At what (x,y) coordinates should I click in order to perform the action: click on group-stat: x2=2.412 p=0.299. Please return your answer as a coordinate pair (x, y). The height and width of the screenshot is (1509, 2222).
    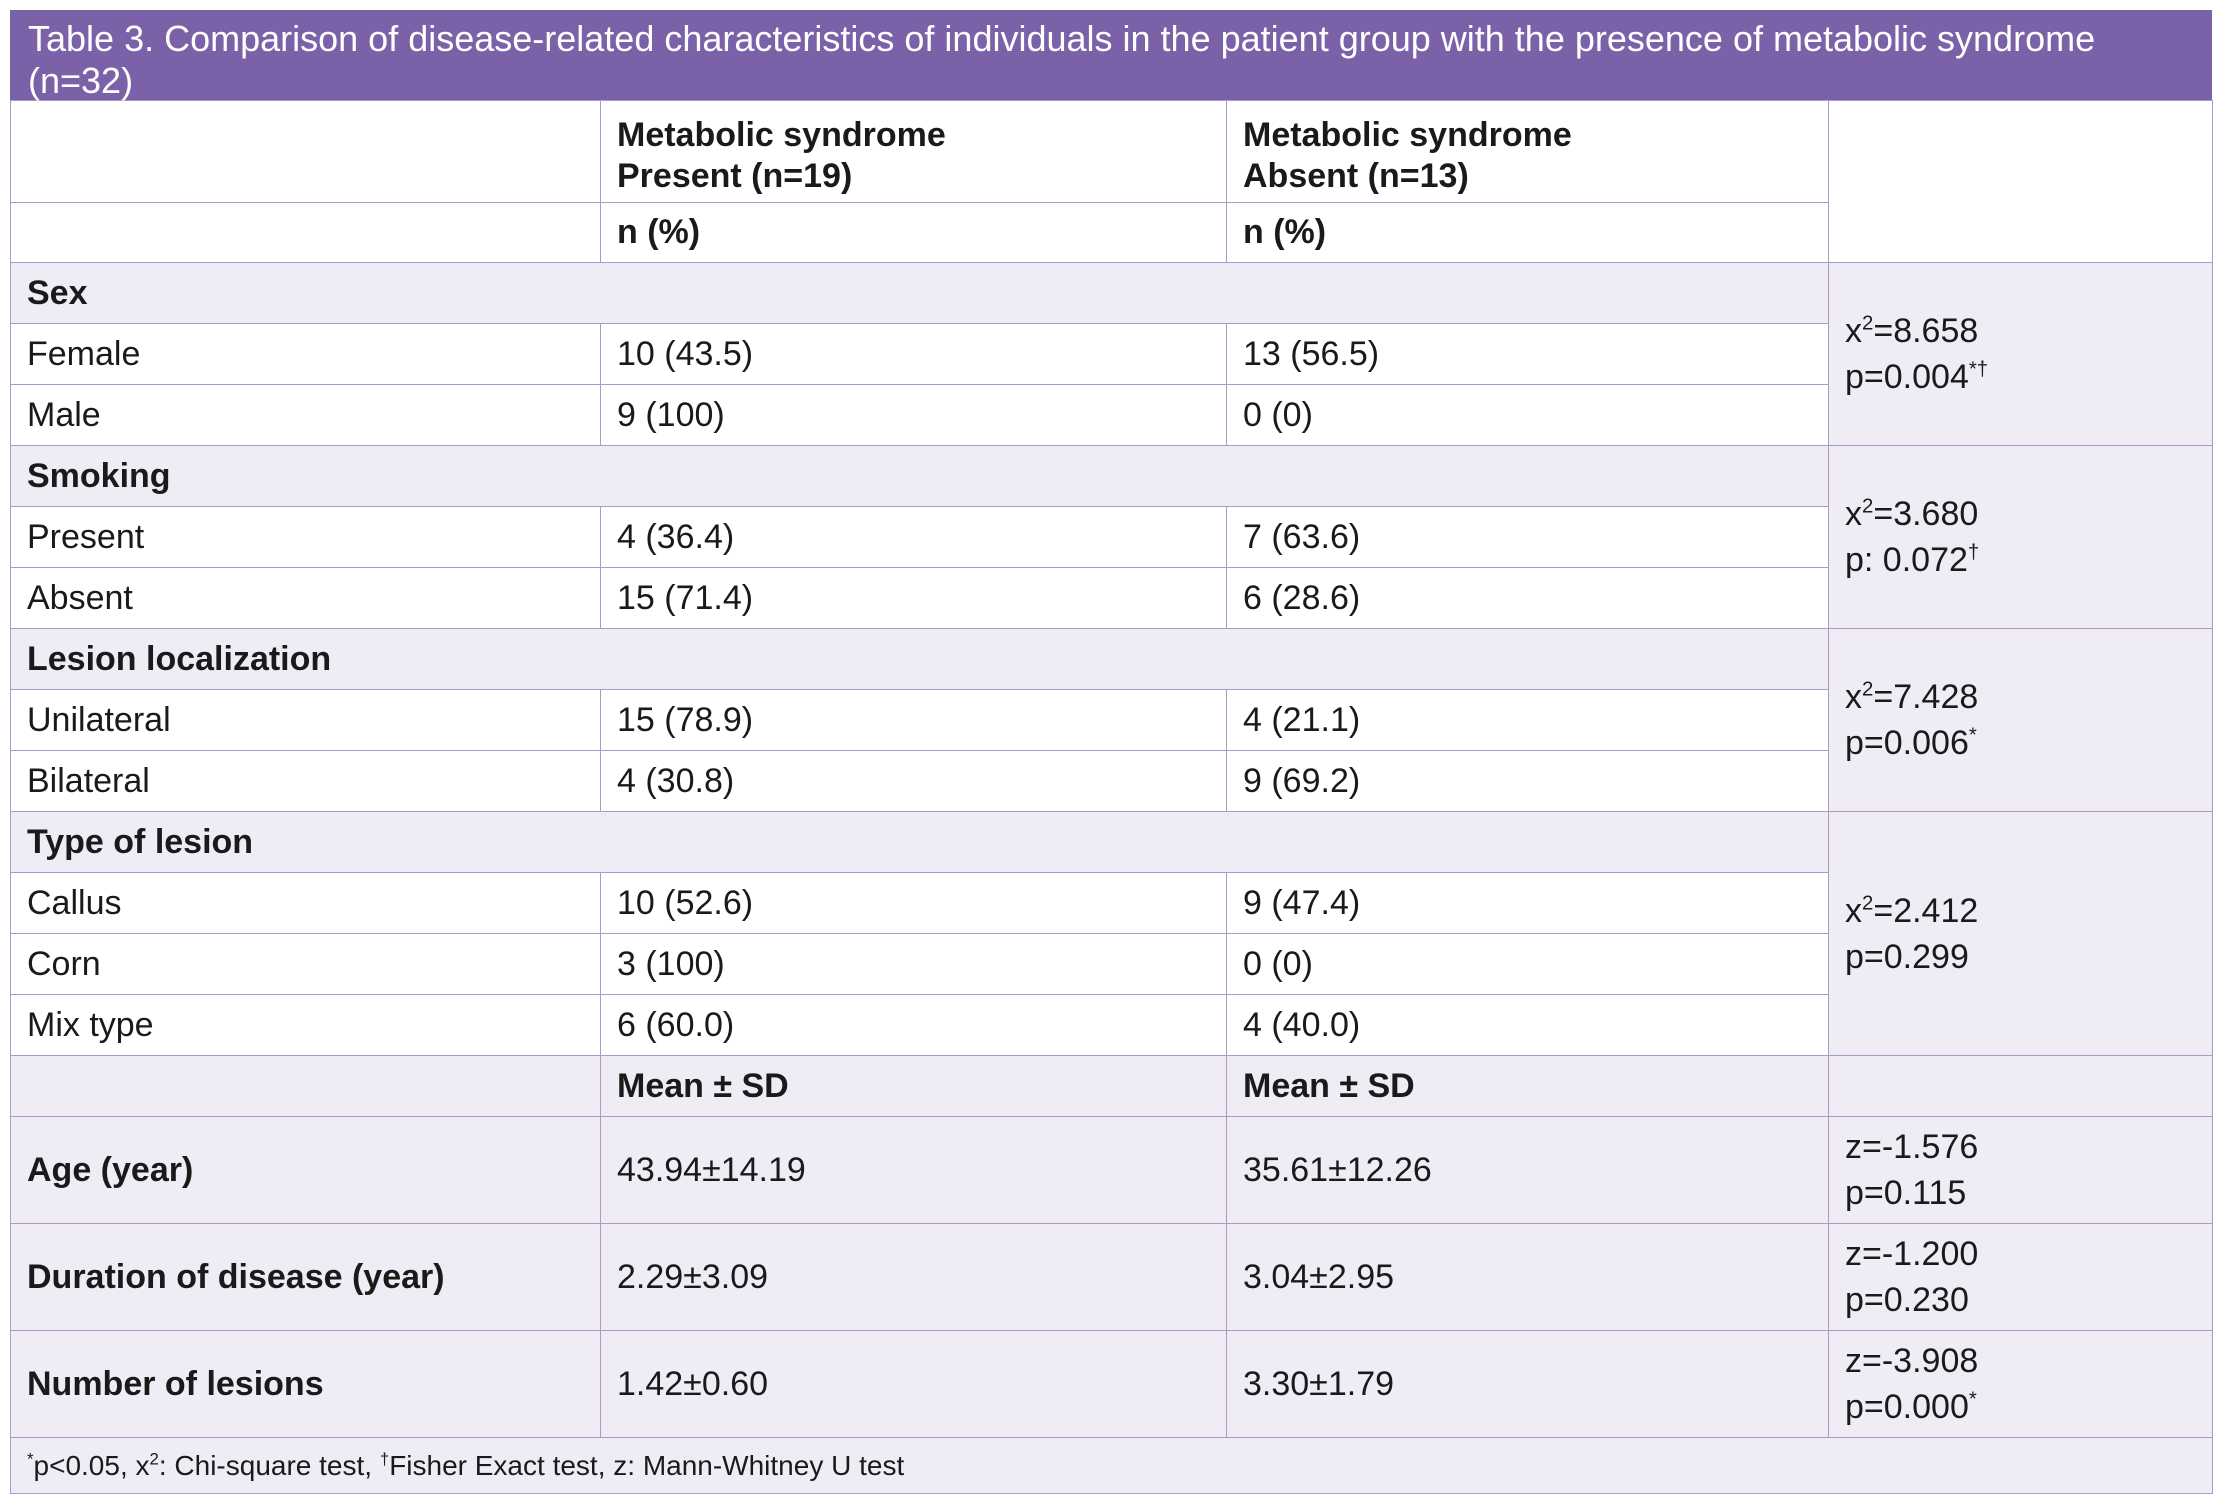
    Looking at the image, I should click on (2020, 933).